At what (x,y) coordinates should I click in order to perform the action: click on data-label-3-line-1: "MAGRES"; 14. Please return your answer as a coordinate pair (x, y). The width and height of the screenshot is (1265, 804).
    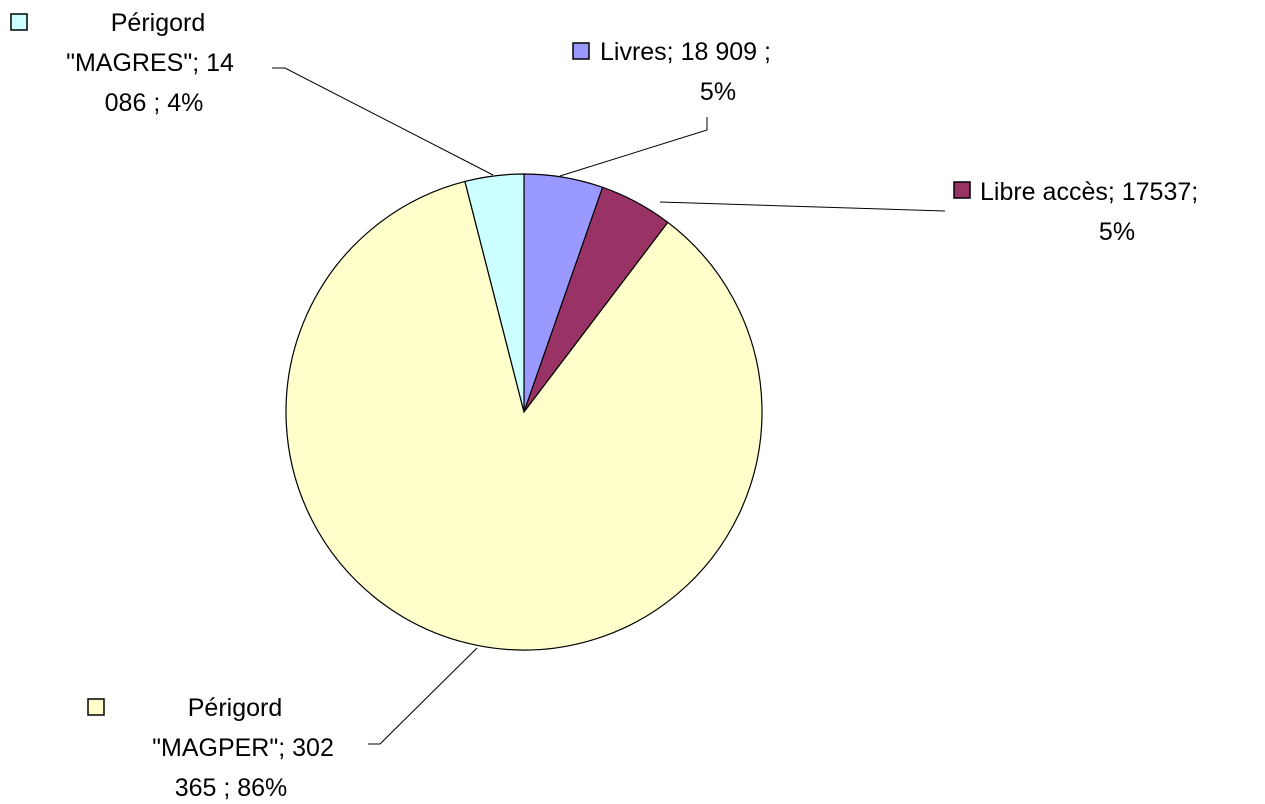
    Looking at the image, I should click on (150, 63).